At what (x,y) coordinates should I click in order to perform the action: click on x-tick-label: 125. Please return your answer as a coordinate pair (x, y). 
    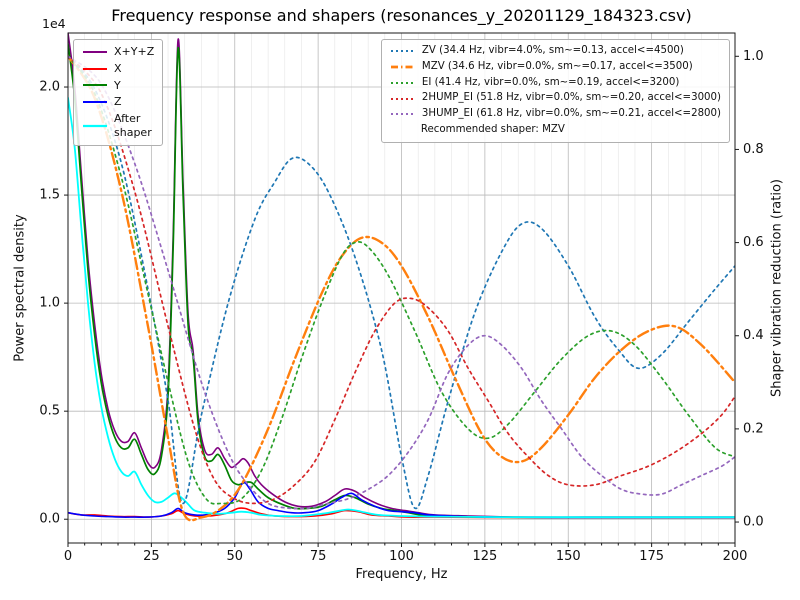
    Looking at the image, I should click on (484, 556).